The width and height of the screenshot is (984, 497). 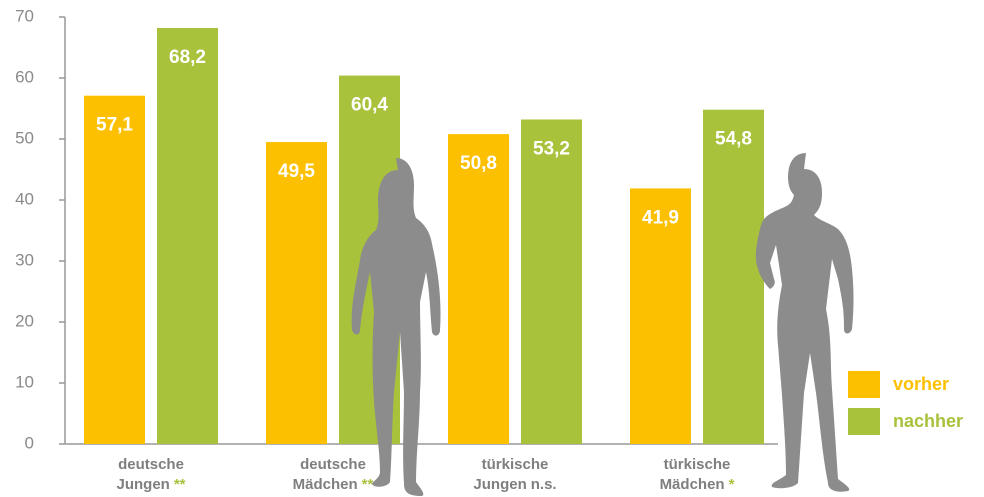 I want to click on value-label: 57,1, so click(x=114, y=125).